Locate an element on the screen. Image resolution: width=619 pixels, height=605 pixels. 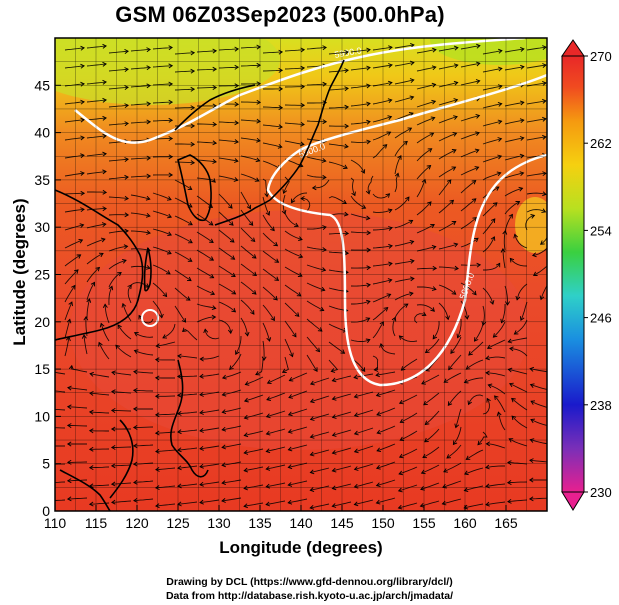
colorbar-body is located at coordinates (573, 274).